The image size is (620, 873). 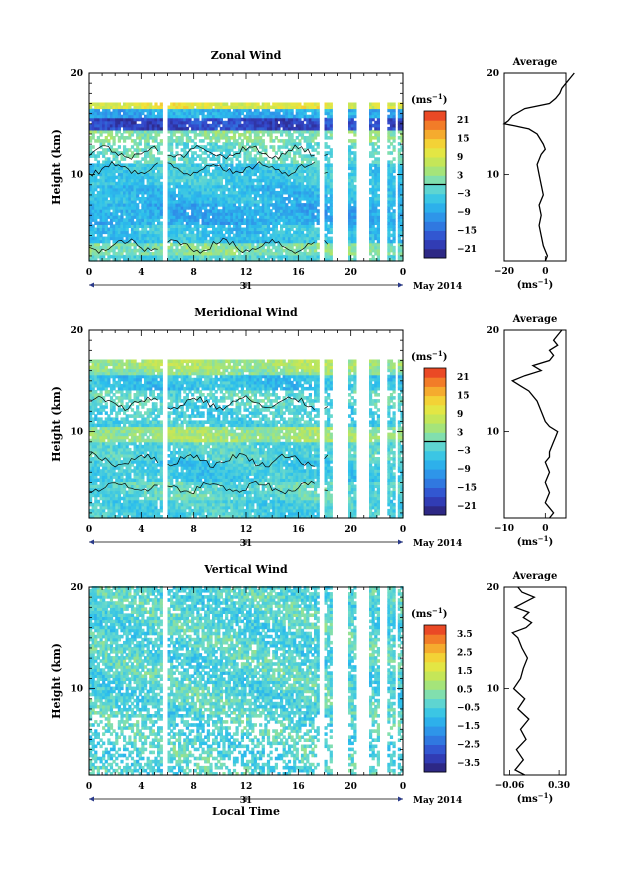 What do you see at coordinates (464, 195) in the screenshot?
I see `colorbar-tick-label: −3` at bounding box center [464, 195].